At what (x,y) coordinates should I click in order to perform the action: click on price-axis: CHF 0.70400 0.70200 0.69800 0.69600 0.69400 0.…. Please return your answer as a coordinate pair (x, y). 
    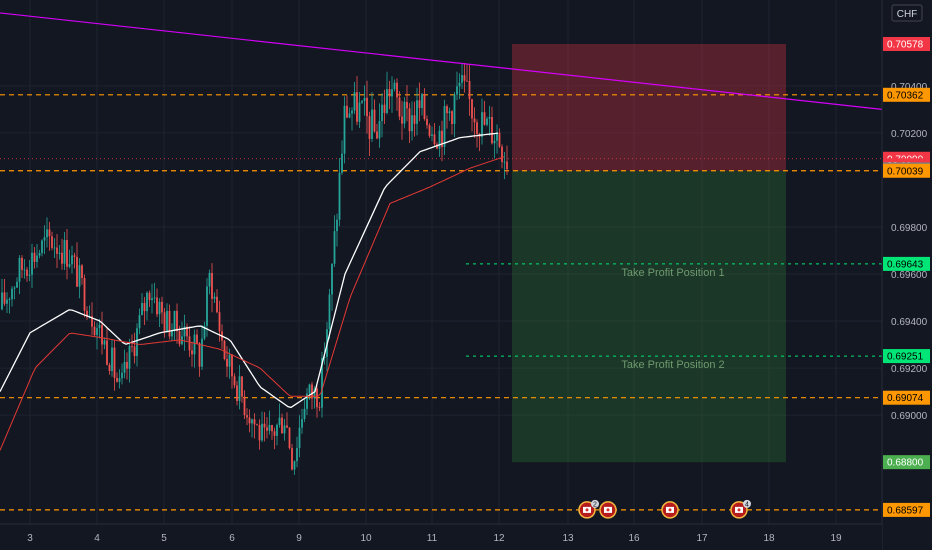
    Looking at the image, I should click on (906, 275).